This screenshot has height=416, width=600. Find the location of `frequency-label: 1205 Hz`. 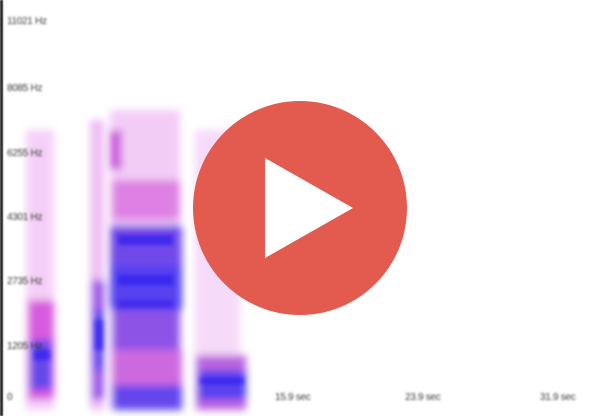

frequency-label: 1205 Hz is located at coordinates (25, 346).